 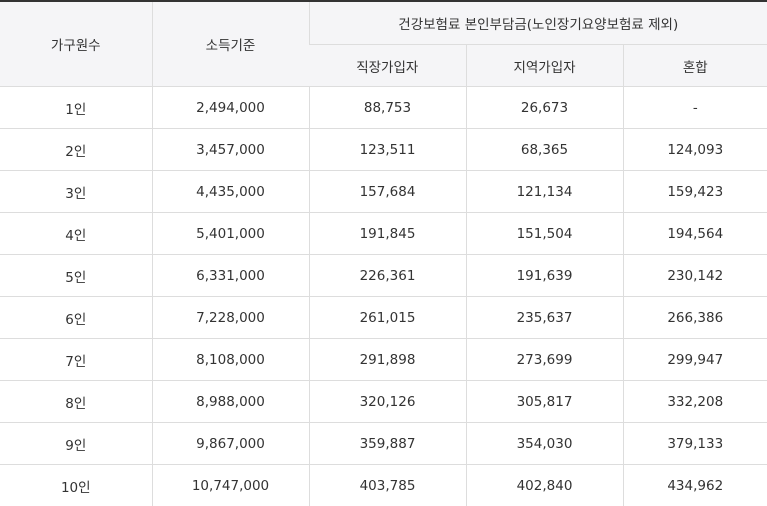 I want to click on cell-regional-premium: 235,637, so click(x=544, y=317).